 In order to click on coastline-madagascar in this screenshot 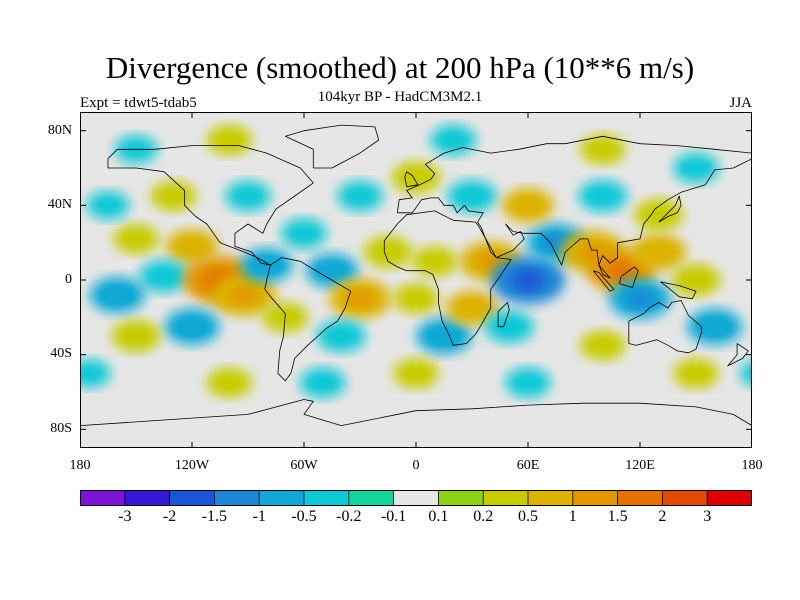, I will do `click(503, 314)`.